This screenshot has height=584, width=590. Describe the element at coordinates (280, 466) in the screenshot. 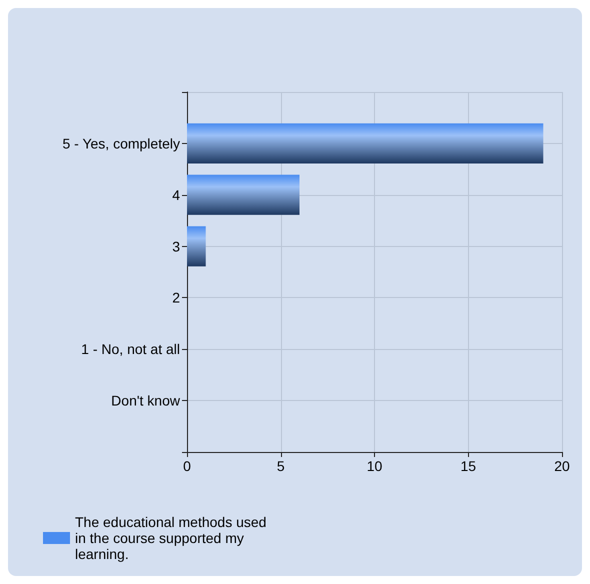

I see `x-tick-label: 5` at that location.